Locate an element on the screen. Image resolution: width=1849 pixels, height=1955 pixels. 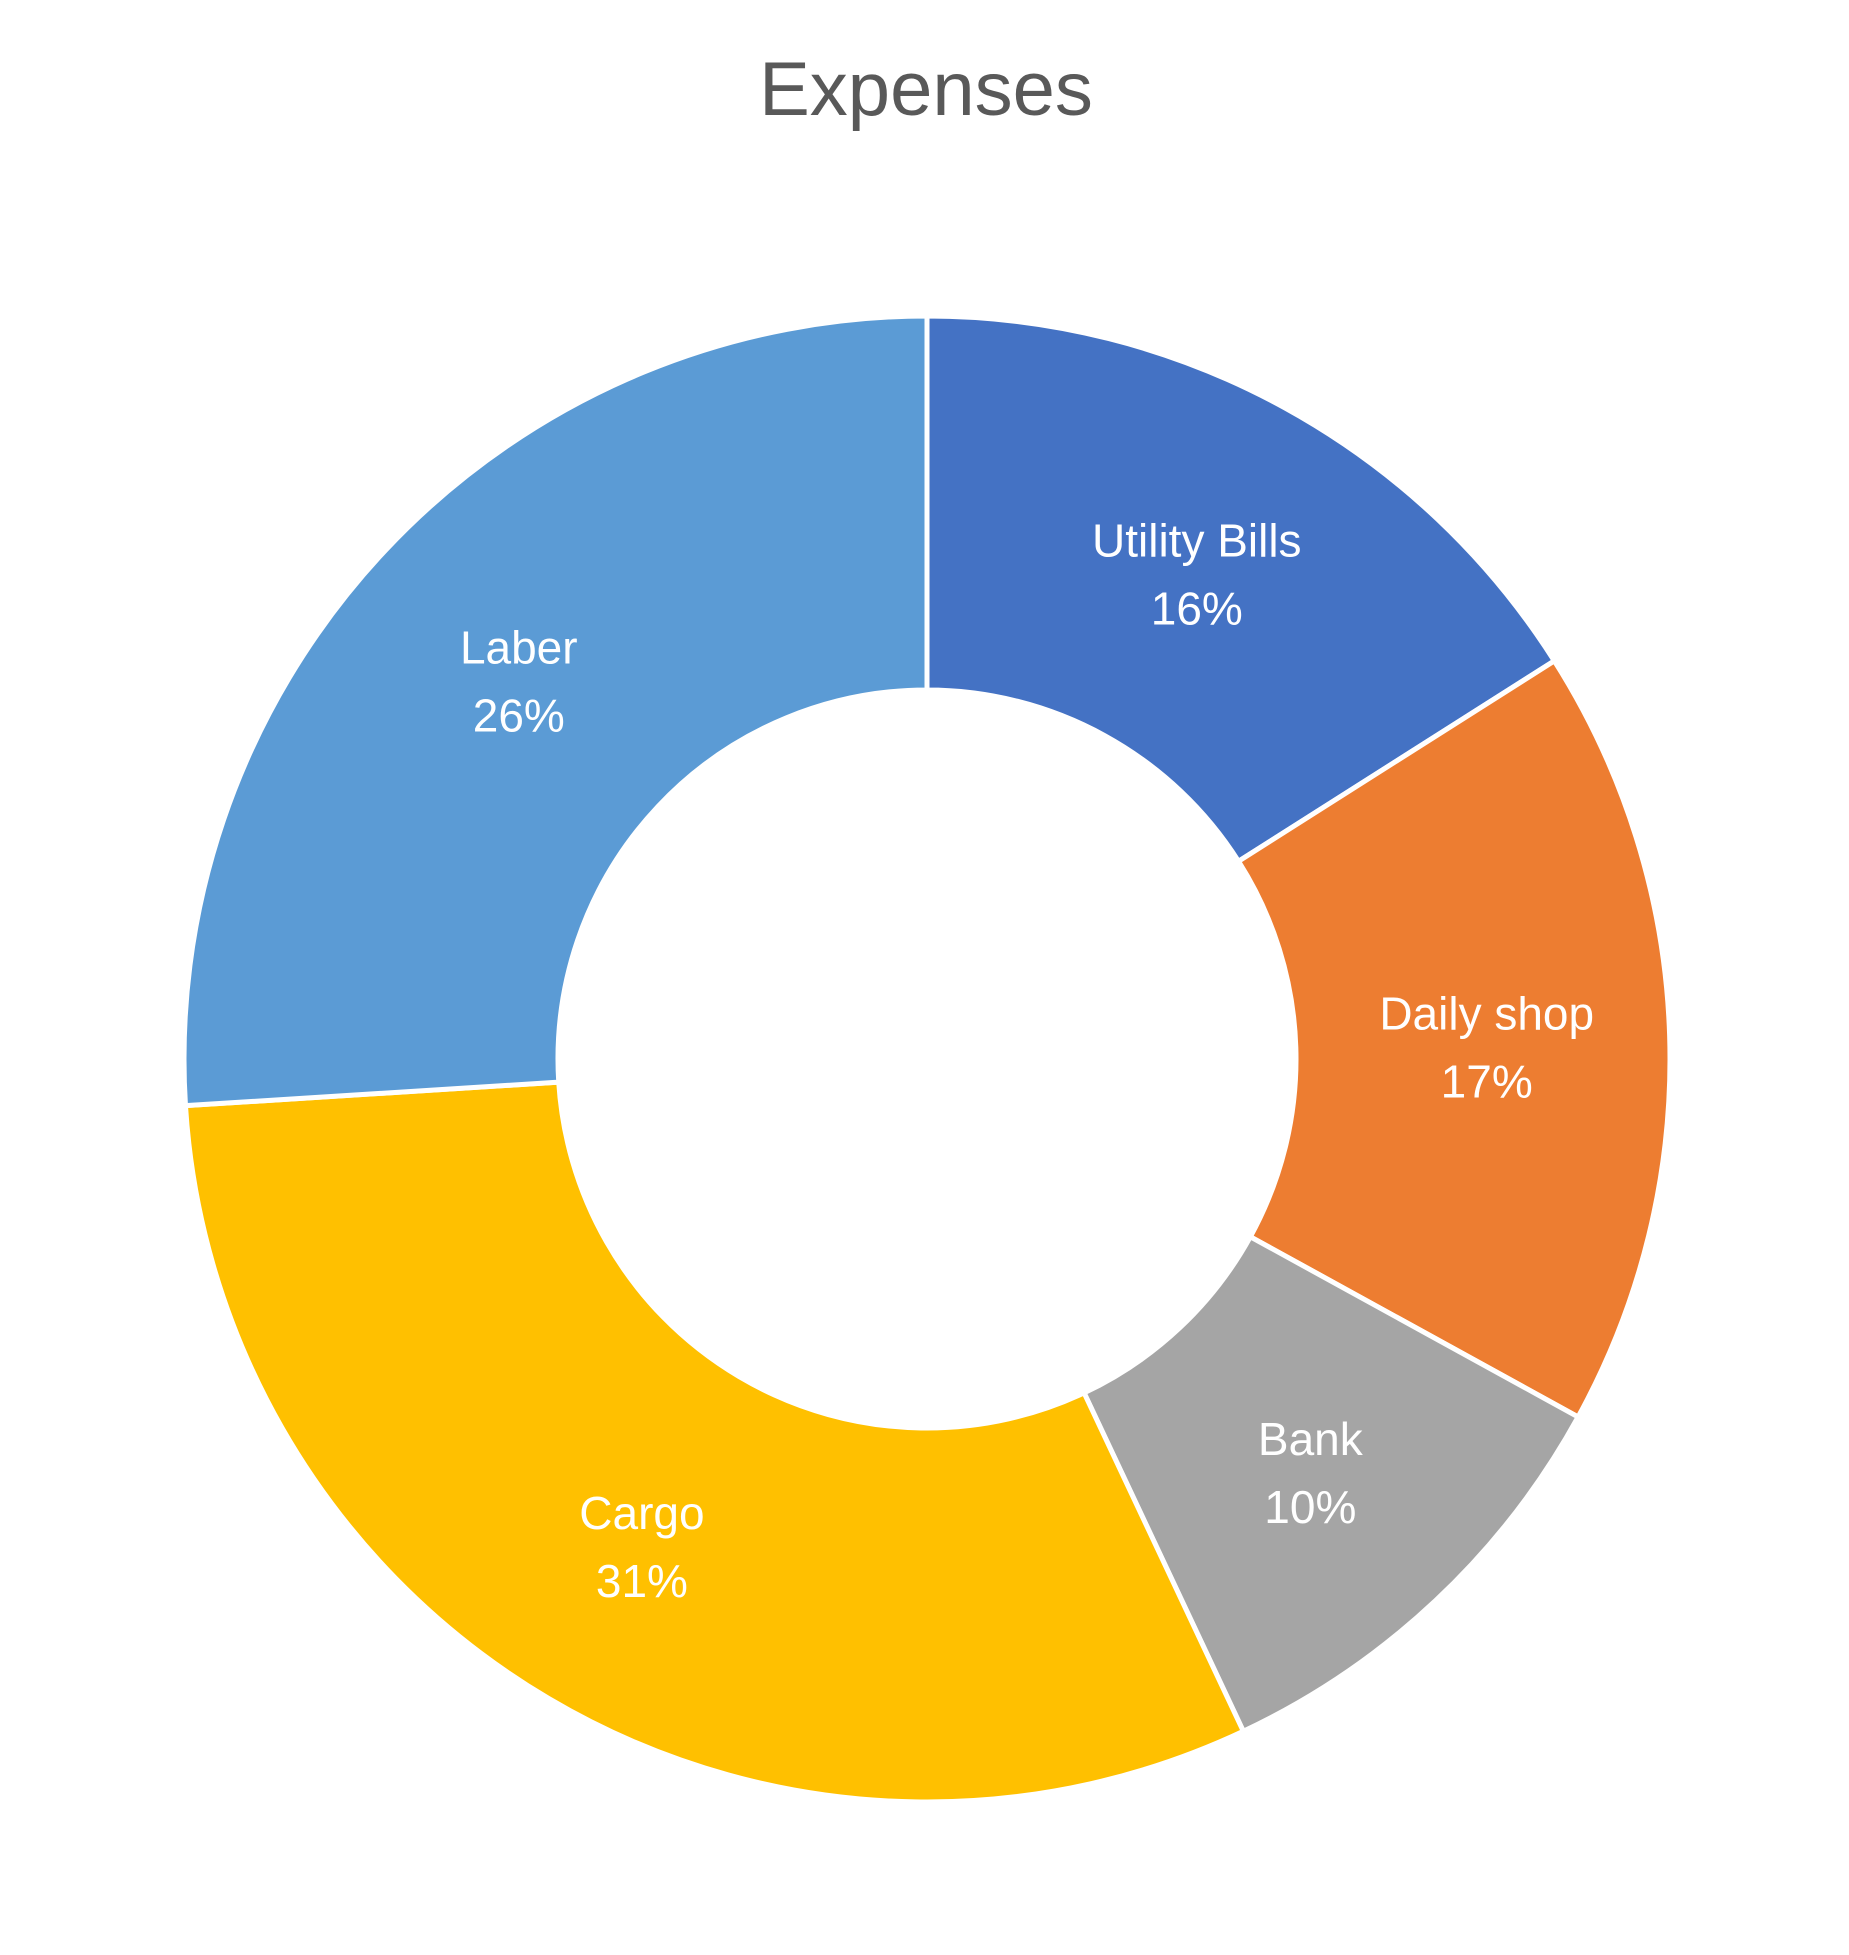
slice-label-cargo: Cargo is located at coordinates (641, 1513).